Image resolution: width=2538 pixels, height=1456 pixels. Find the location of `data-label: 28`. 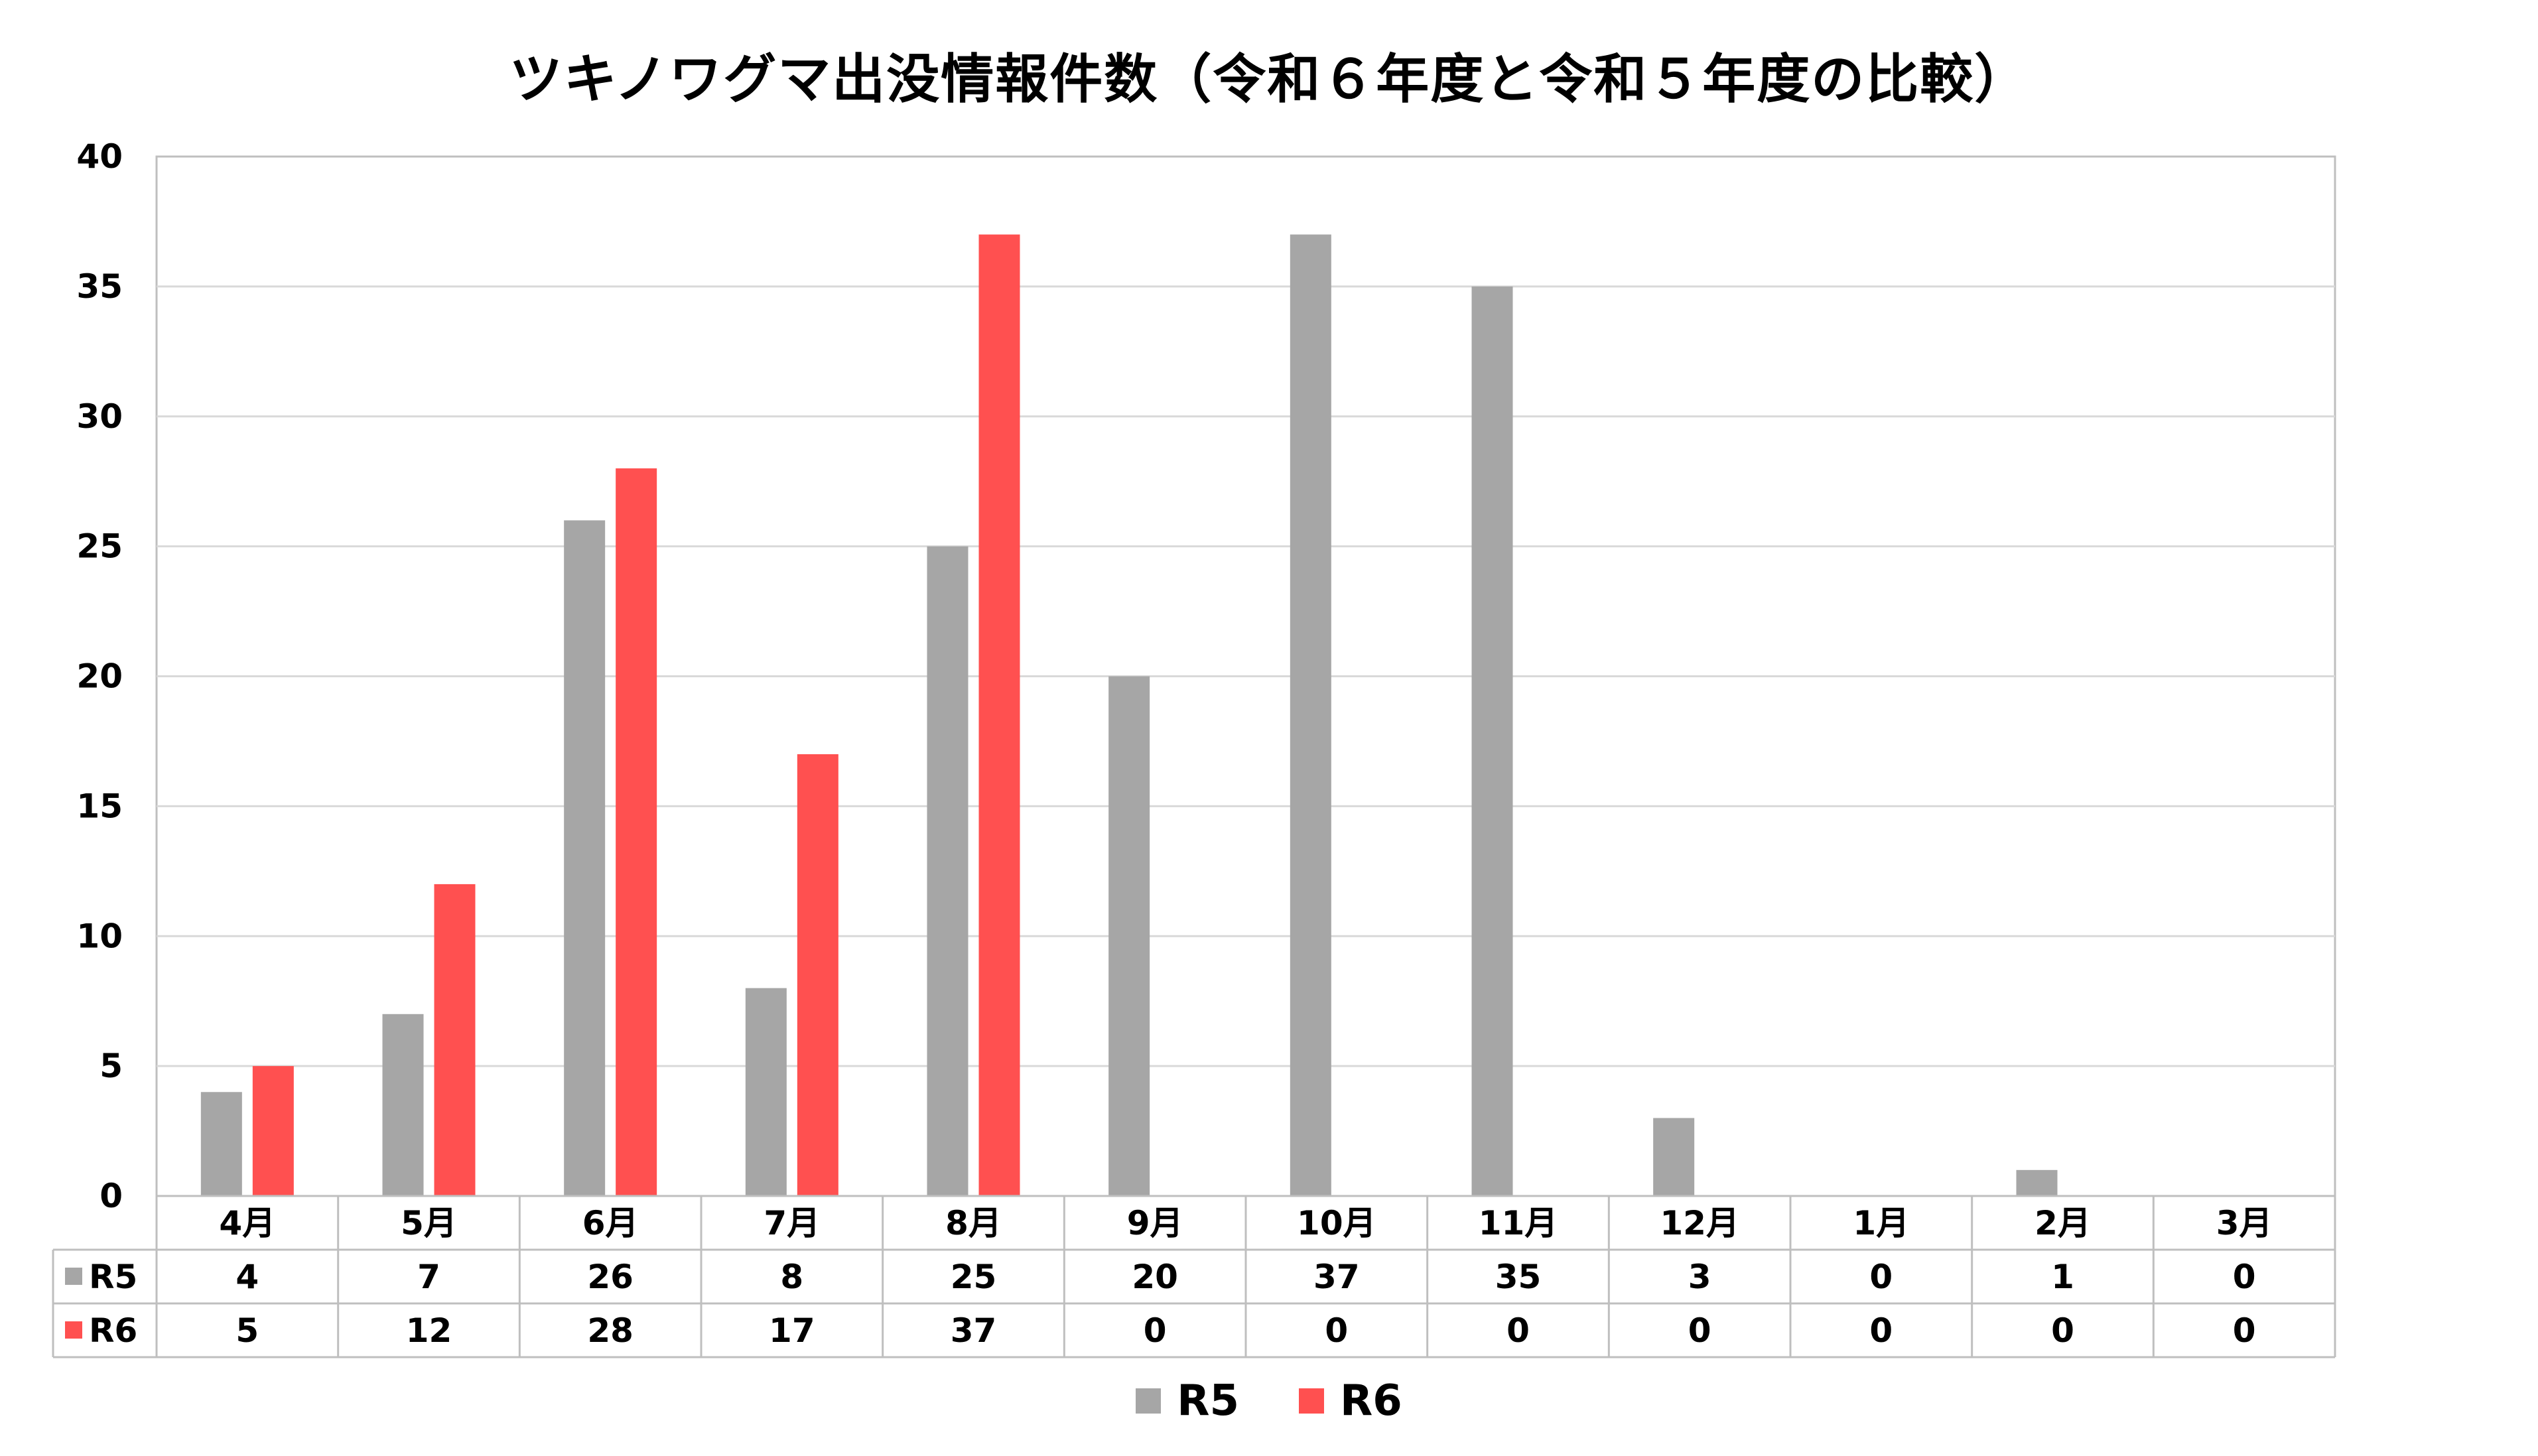

data-label: 28 is located at coordinates (610, 1330).